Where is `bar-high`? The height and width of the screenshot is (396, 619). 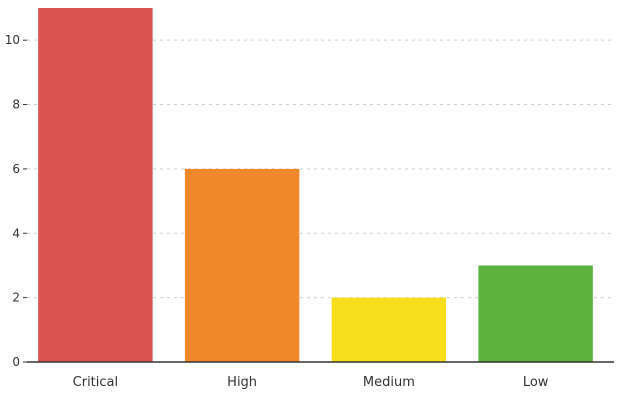 bar-high is located at coordinates (242, 265).